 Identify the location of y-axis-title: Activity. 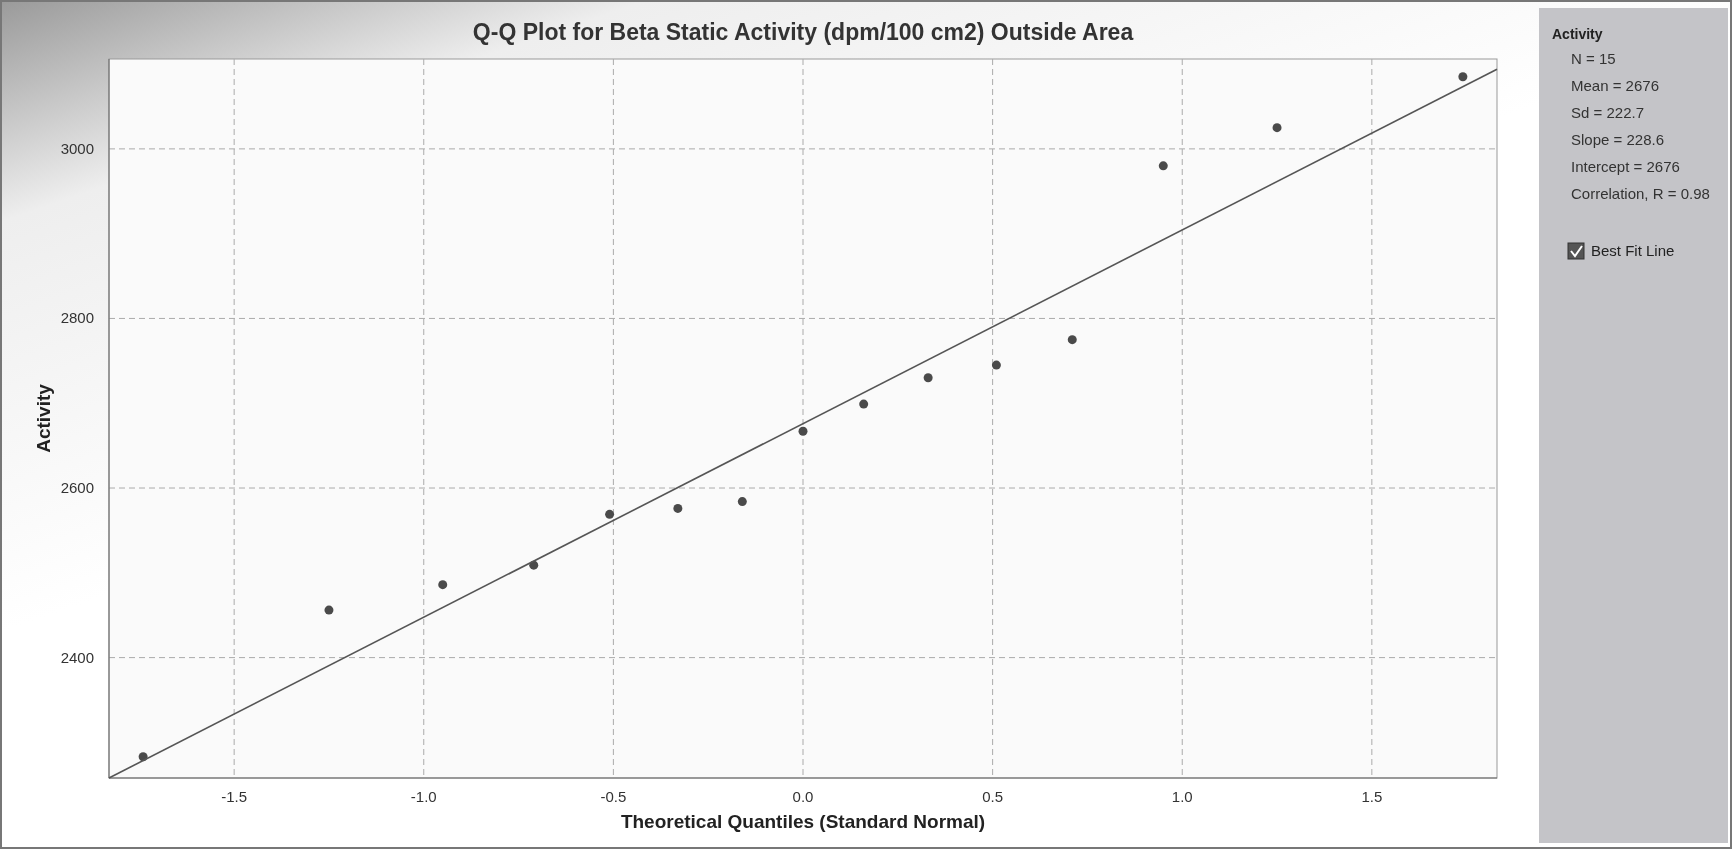
(43, 418).